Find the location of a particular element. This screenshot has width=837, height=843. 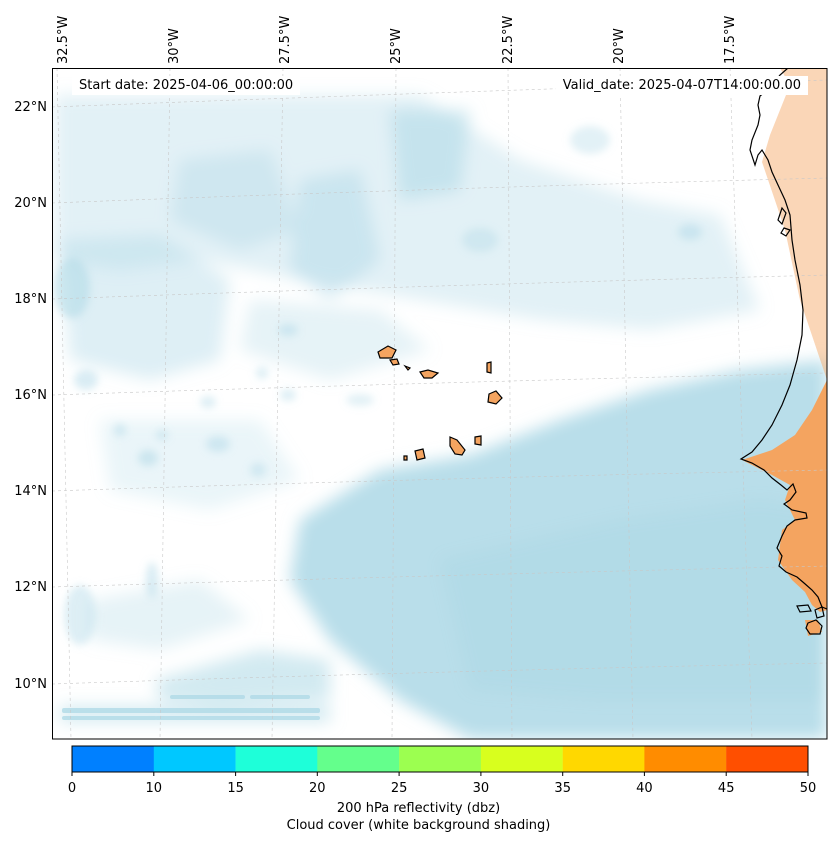

start-date-label: Start date: 2025-04-06_00:00:00 is located at coordinates (186, 85).